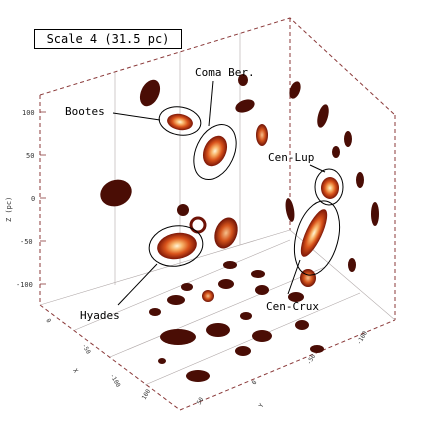 The width and height of the screenshot is (436, 436). What do you see at coordinates (317, 168) in the screenshot?
I see `cenlup-leader` at bounding box center [317, 168].